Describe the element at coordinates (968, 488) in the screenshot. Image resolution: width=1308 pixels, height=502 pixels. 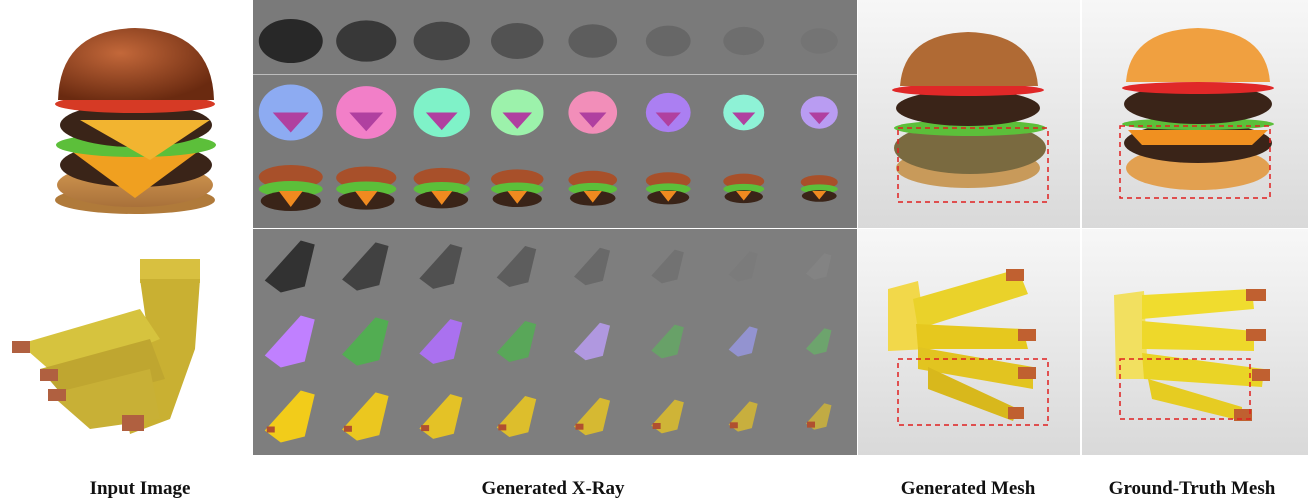
I see `caption-generated-mesh: Generated Mesh` at that location.